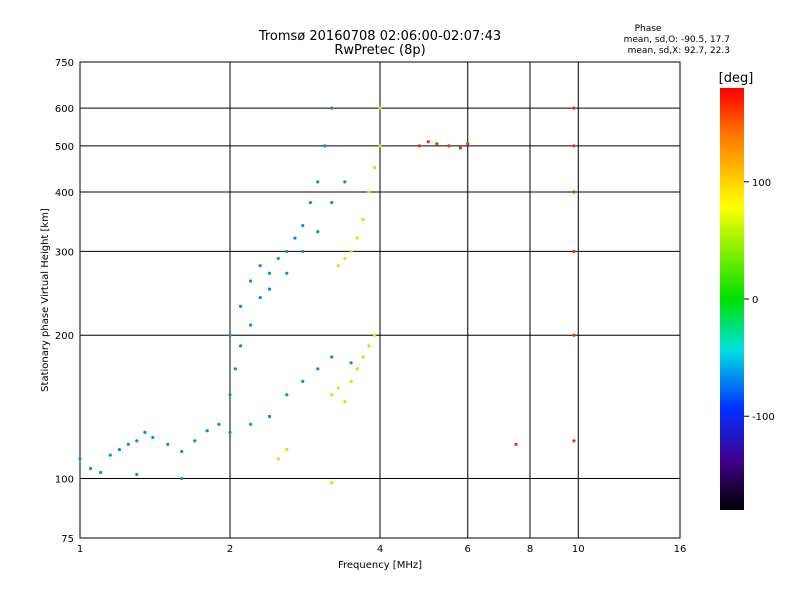  I want to click on x-tick-label: 16, so click(680, 549).